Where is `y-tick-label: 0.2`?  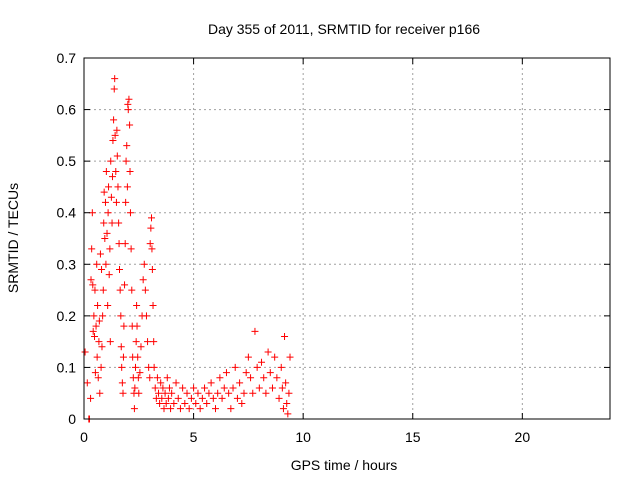 y-tick-label: 0.2 is located at coordinates (67, 316).